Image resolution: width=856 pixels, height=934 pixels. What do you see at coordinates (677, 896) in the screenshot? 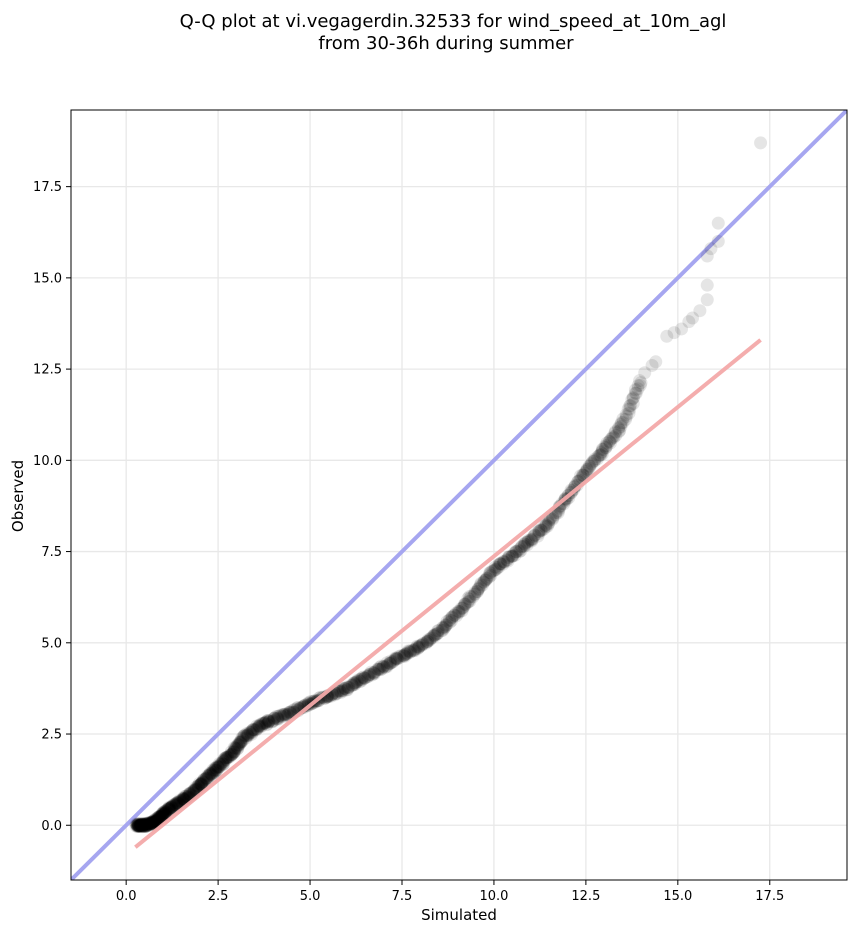
I see `x-tick-label: 15.0` at bounding box center [677, 896].